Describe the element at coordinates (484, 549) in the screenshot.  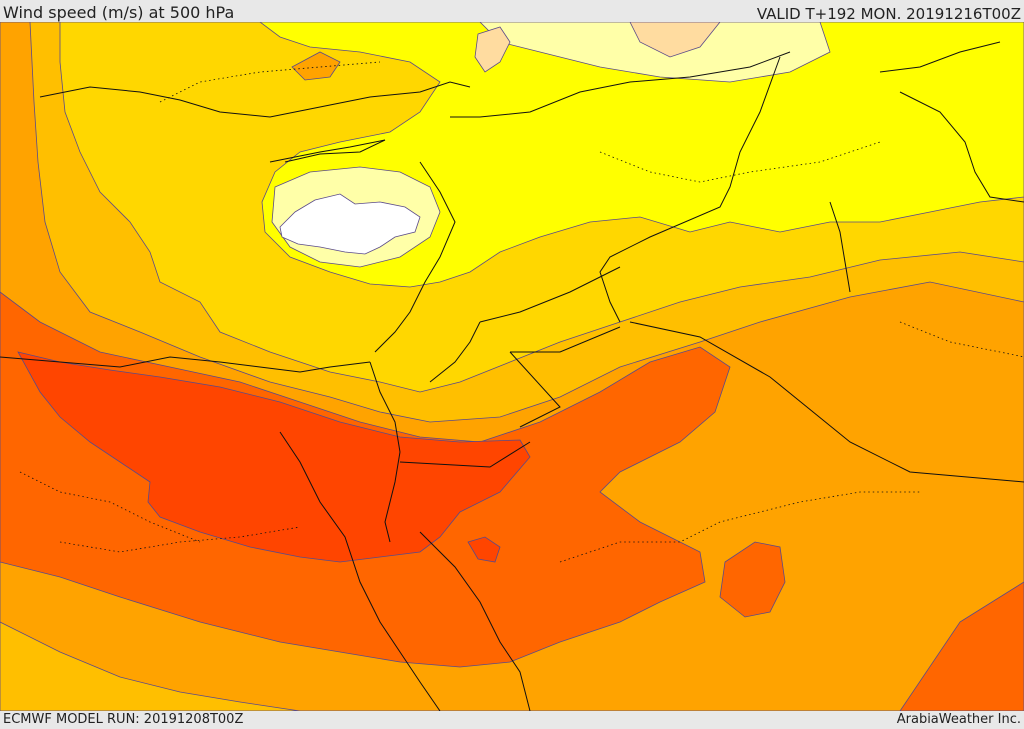
I see `band-red-orange-small` at that location.